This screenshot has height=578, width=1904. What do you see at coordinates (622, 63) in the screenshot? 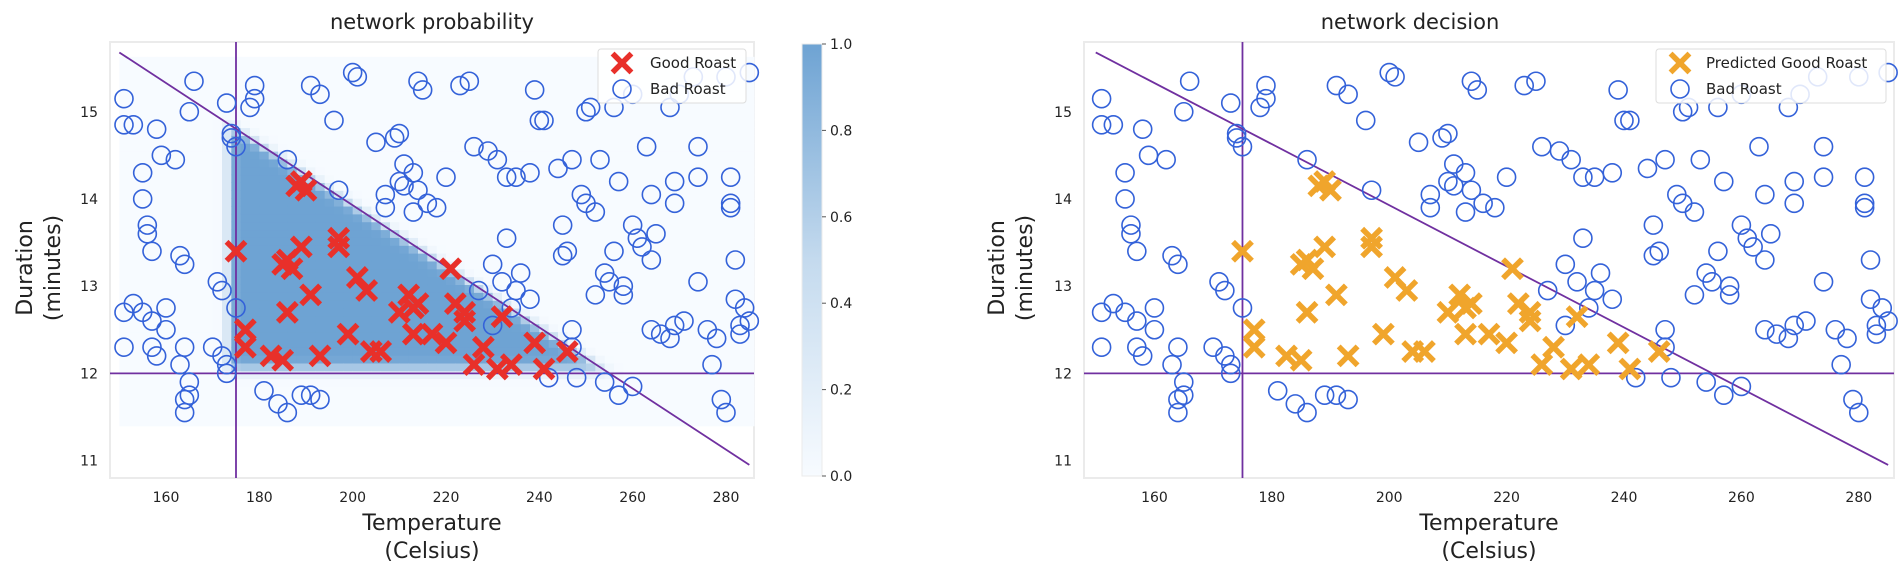
I see `legend-good-marker` at bounding box center [622, 63].